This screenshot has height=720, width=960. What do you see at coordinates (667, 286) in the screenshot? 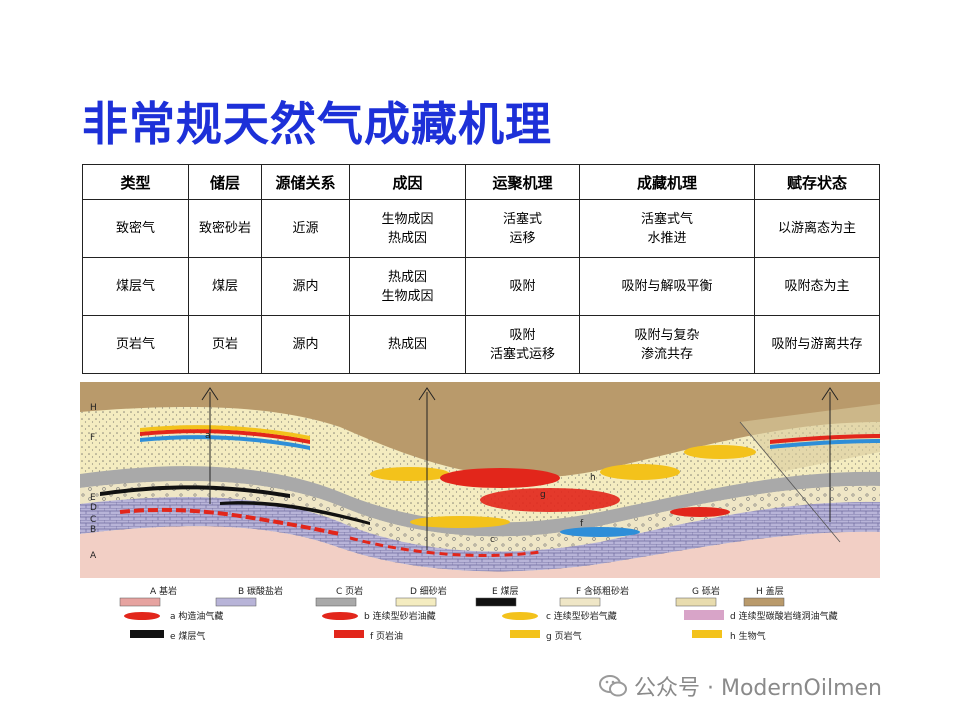
I see `table-cell: 吸附与解吸平衡` at bounding box center [667, 286].